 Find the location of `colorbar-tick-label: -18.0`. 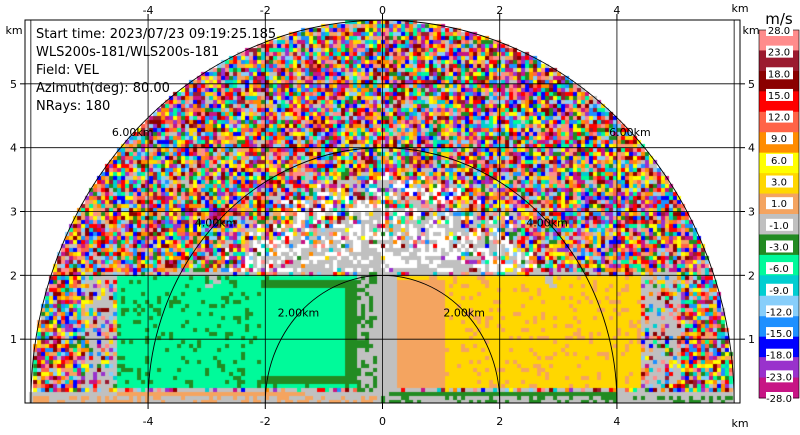

colorbar-tick-label: -18.0 is located at coordinates (779, 356).